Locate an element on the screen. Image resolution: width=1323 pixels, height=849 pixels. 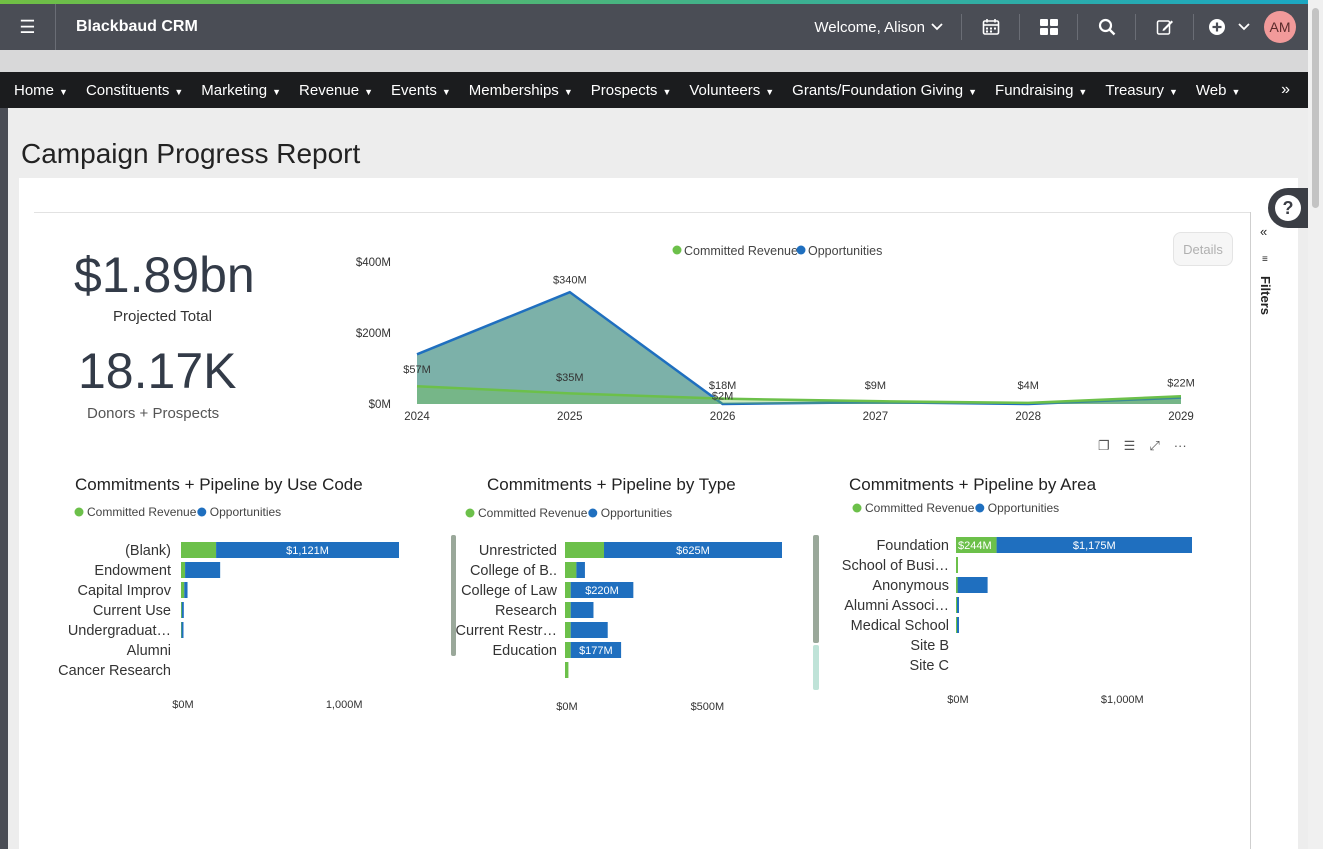
nav-item-memberships: Memberships ▼ is located at coordinates (520, 90).